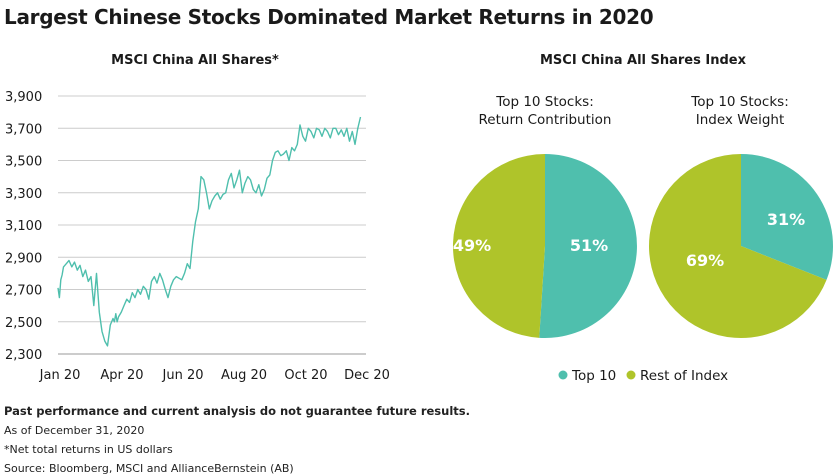 The image size is (840, 476). What do you see at coordinates (195, 60) in the screenshot?
I see `line-chart-title: MSCI China All Shares*` at bounding box center [195, 60].